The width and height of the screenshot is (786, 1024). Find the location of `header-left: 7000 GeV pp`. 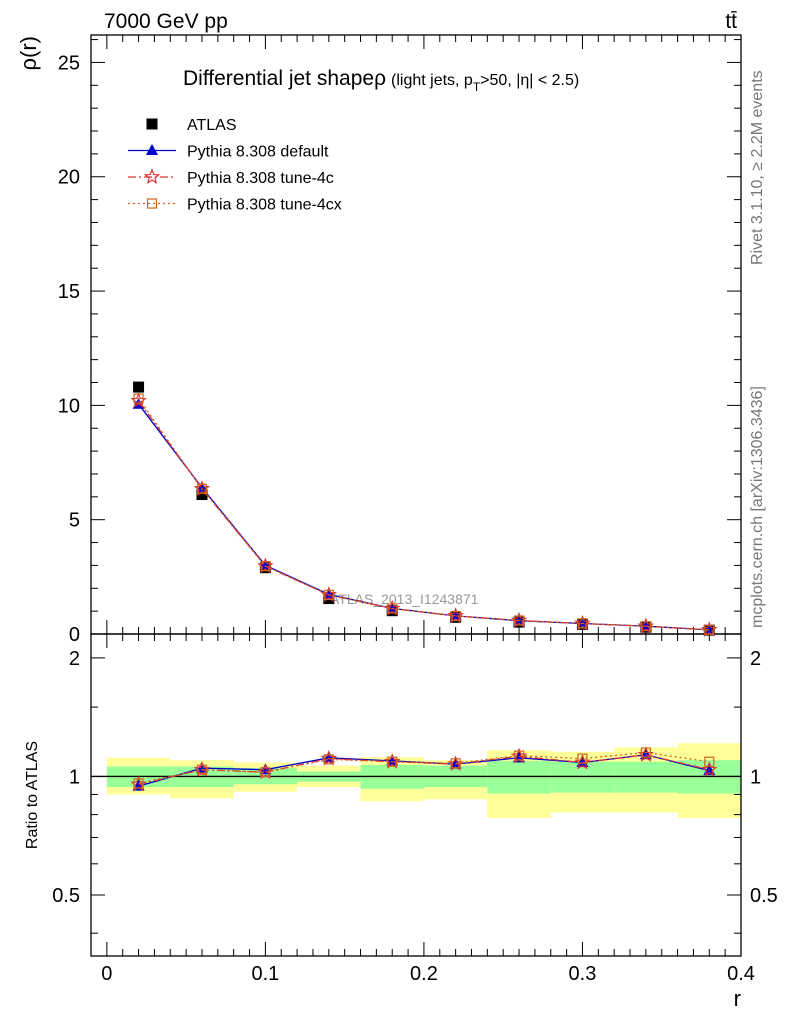

header-left: 7000 GeV pp is located at coordinates (166, 21).